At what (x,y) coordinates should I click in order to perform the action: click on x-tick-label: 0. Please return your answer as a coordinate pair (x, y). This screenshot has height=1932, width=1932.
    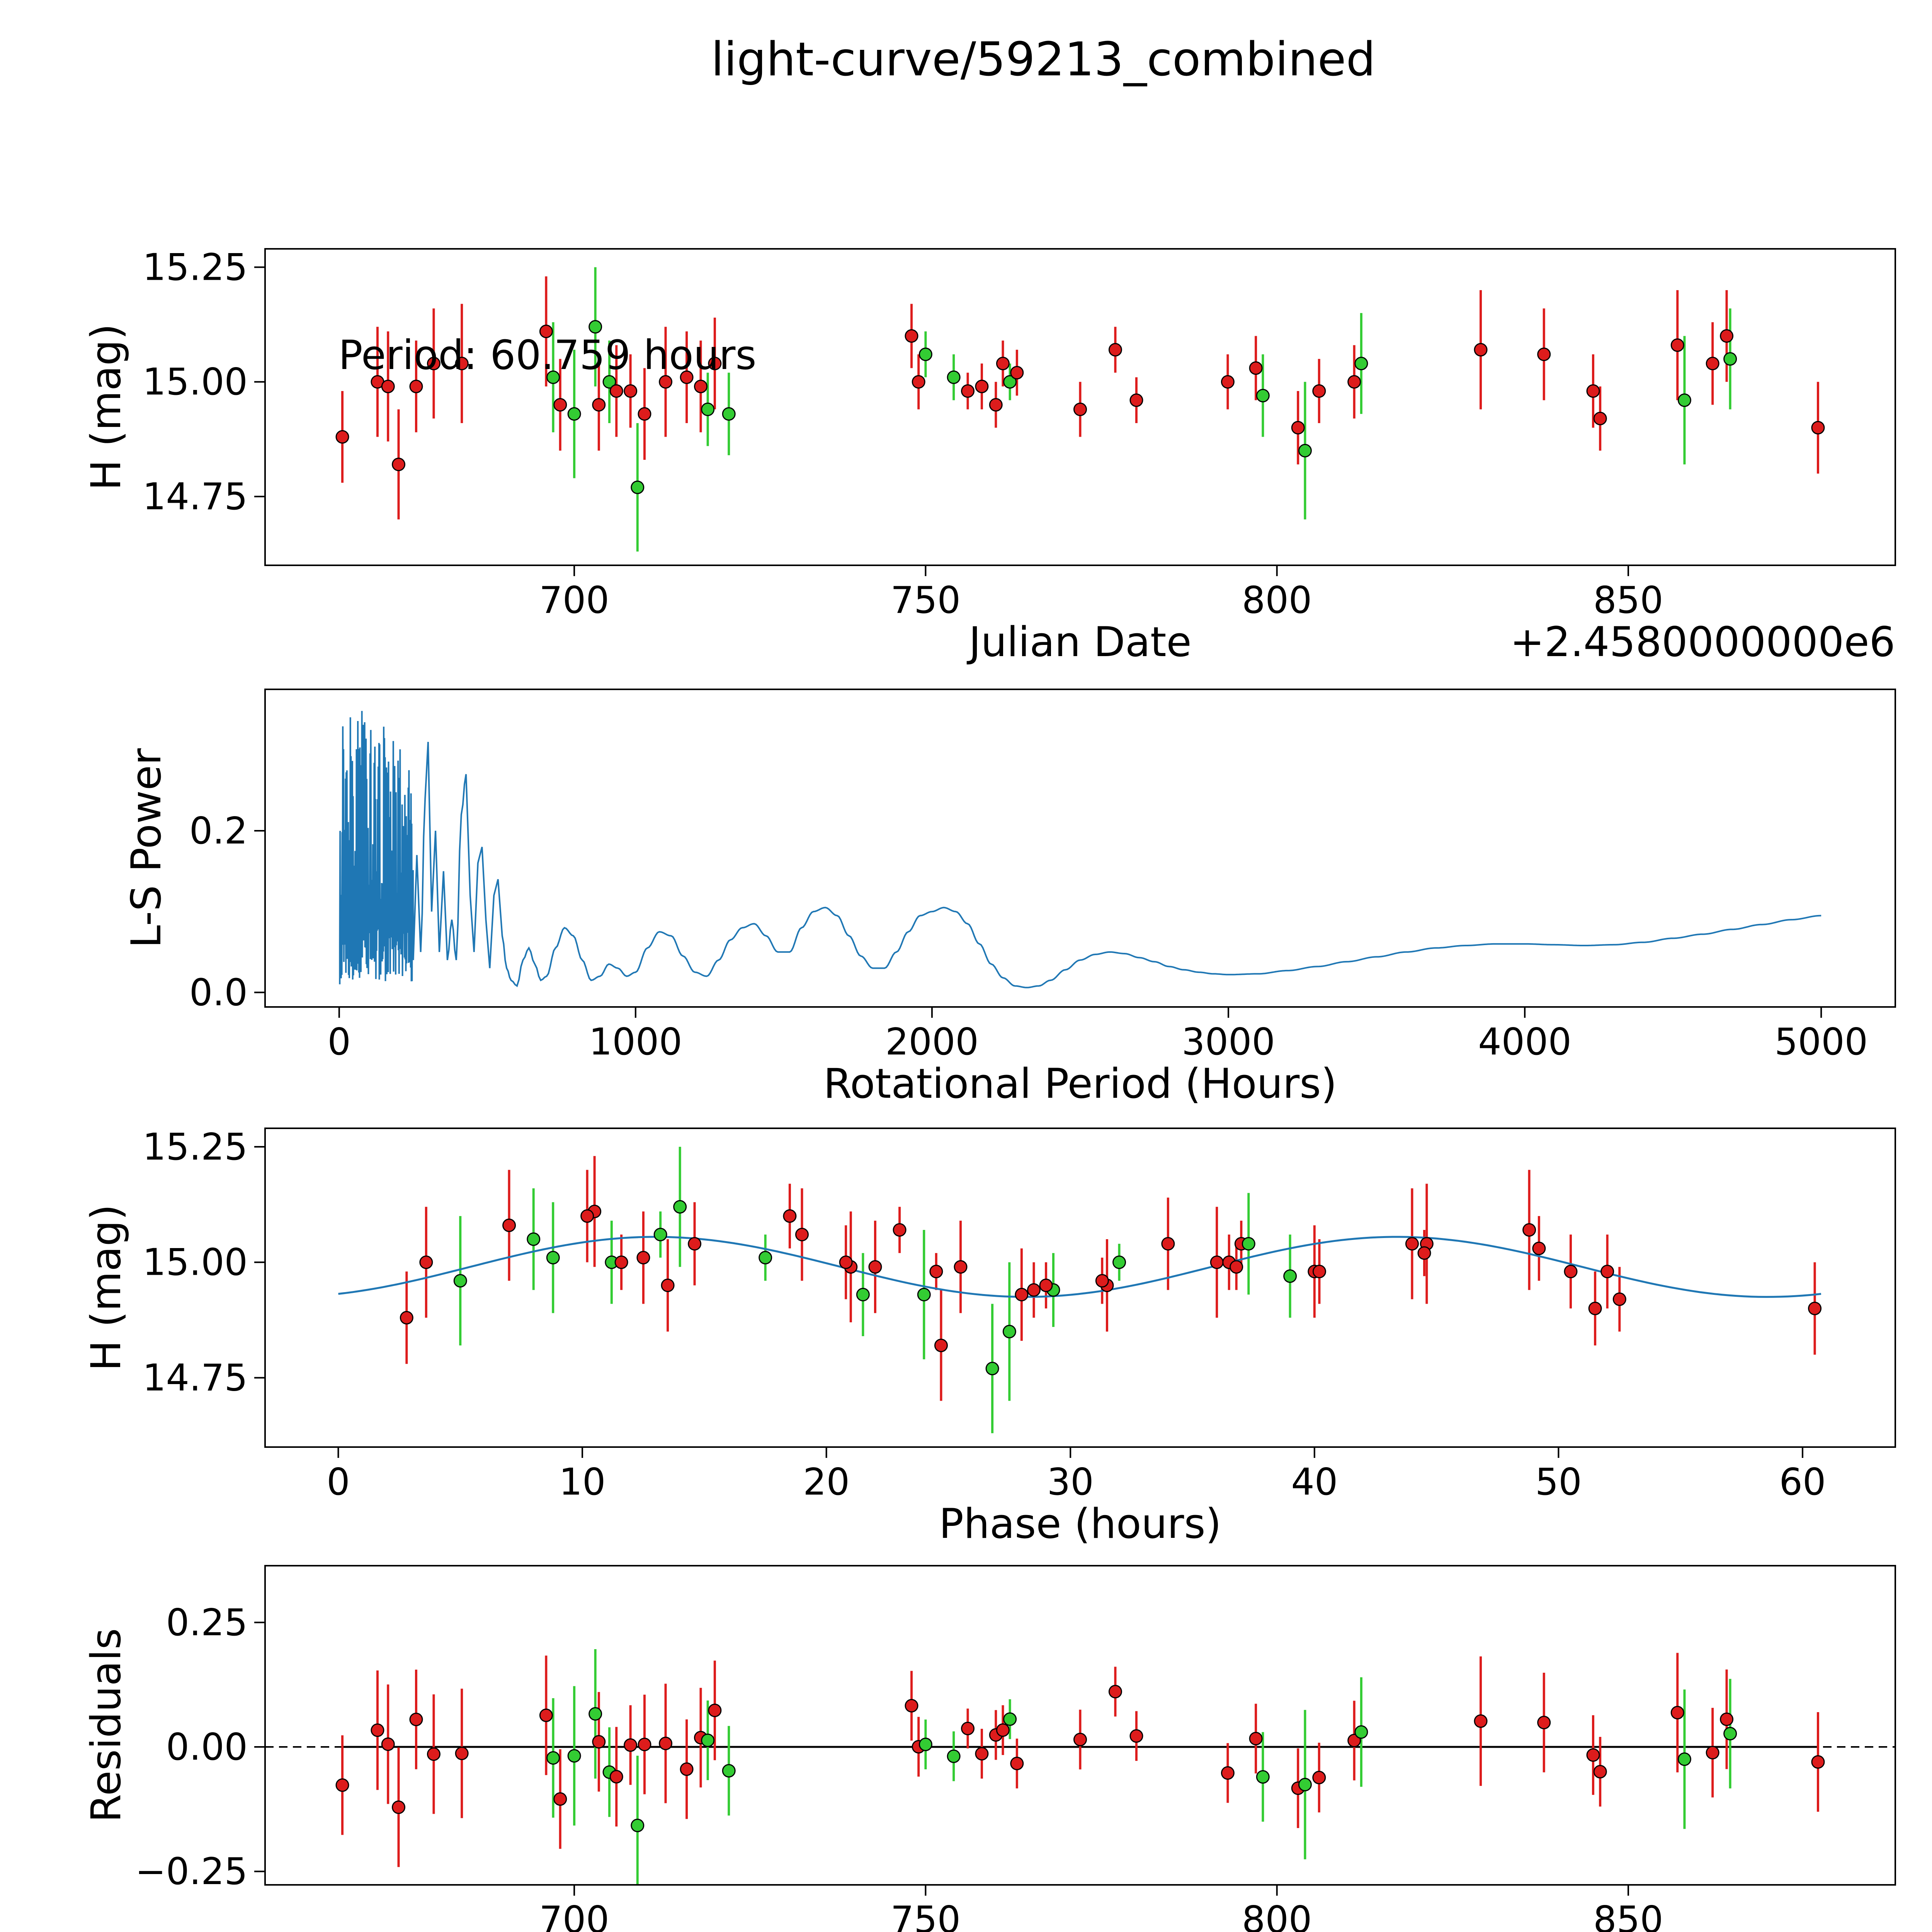
    Looking at the image, I should click on (339, 1482).